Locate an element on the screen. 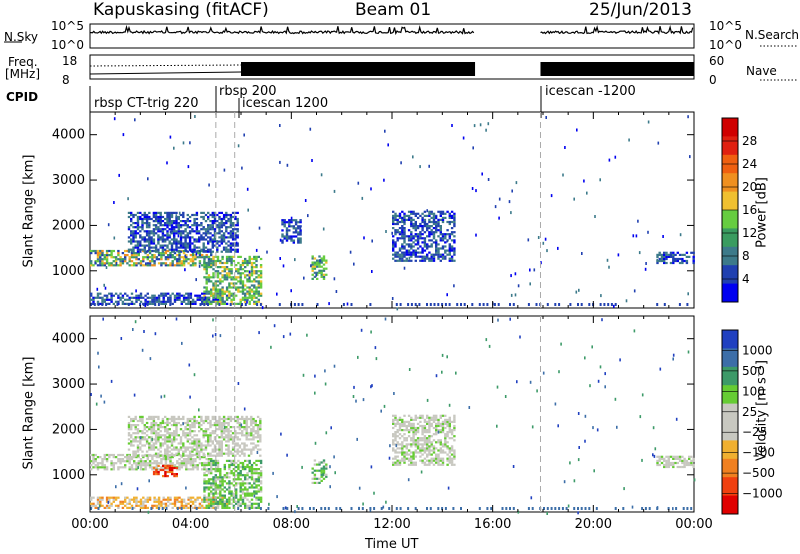  nave-tick-bottom: 0 is located at coordinates (713, 80).